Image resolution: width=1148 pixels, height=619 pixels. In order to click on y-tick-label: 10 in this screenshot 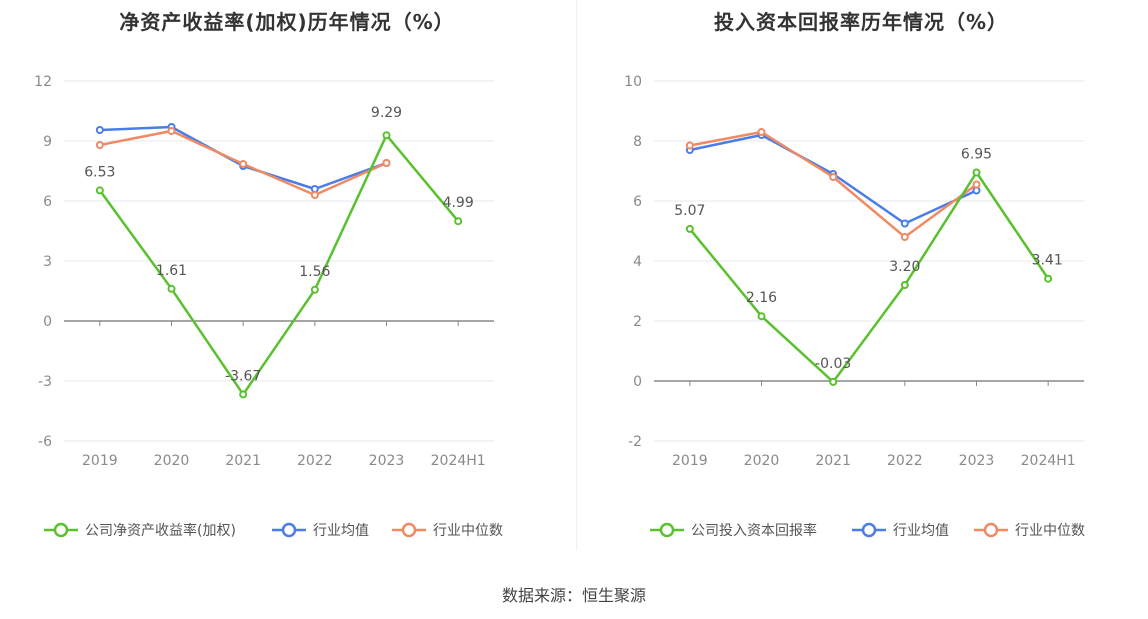, I will do `click(633, 82)`.